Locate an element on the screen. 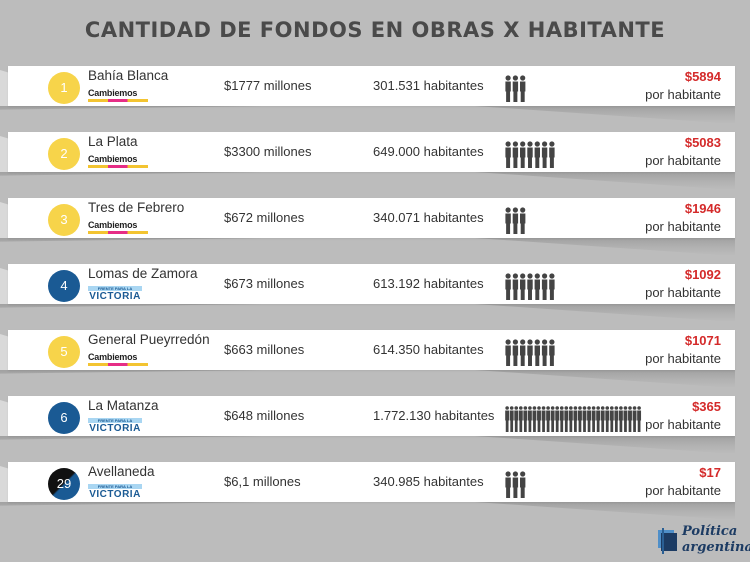 This screenshot has height=562, width=750. rank-badge: 5 is located at coordinates (64, 352).